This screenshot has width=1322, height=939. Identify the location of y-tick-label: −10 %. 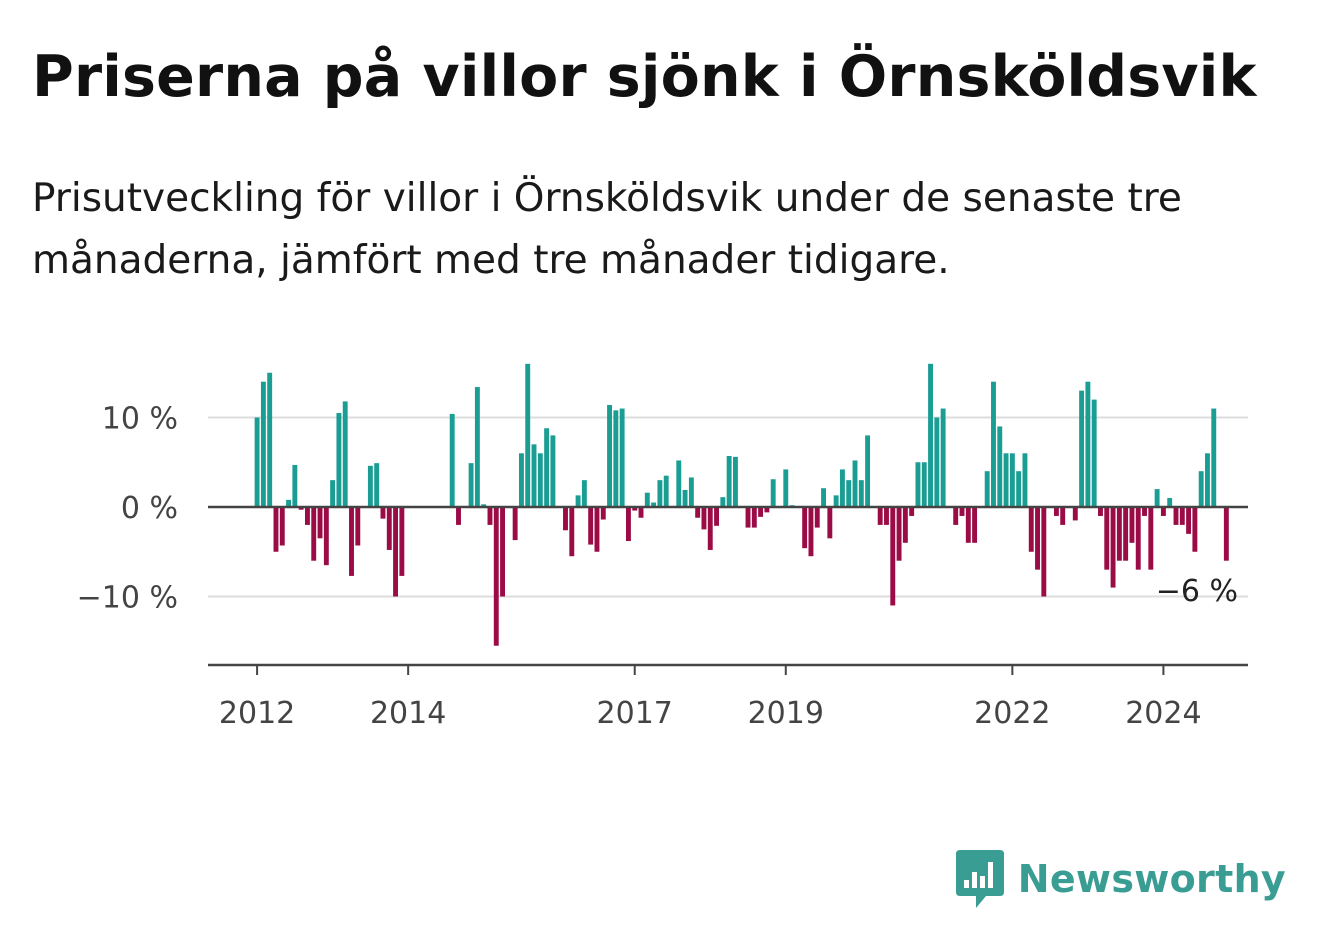
(127, 598).